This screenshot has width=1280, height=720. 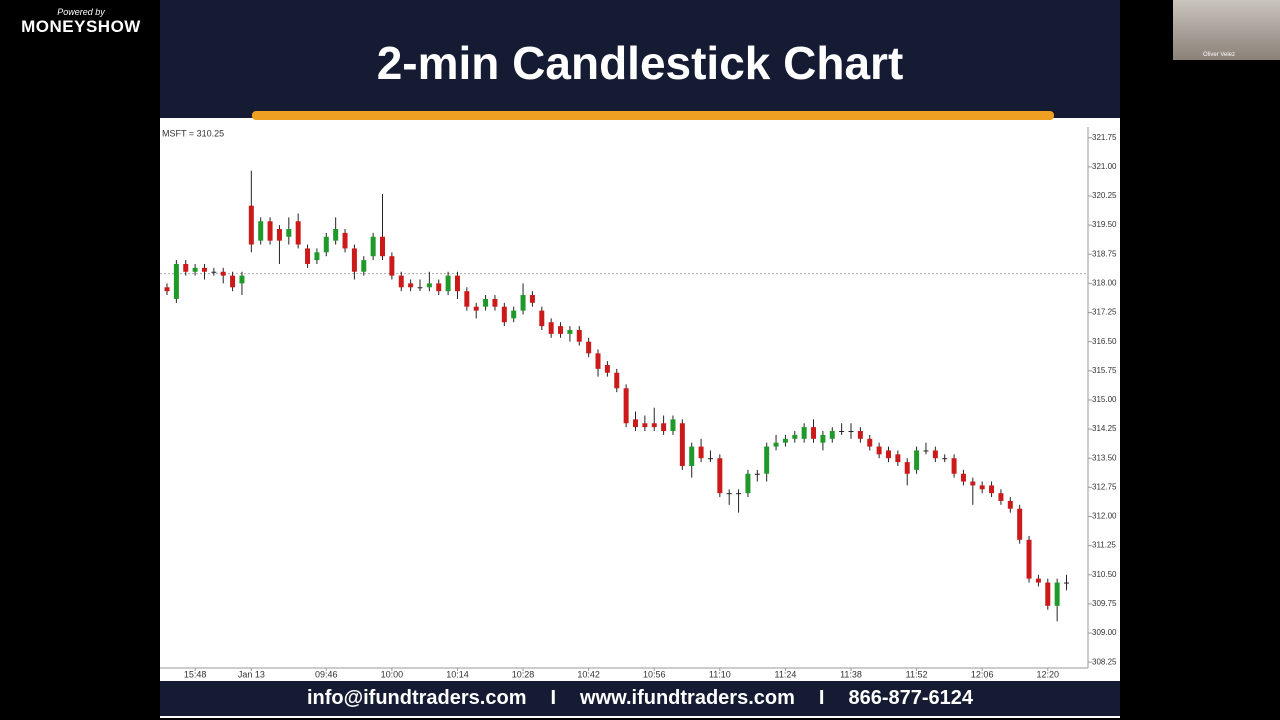 I want to click on accent-bar, so click(x=653, y=115).